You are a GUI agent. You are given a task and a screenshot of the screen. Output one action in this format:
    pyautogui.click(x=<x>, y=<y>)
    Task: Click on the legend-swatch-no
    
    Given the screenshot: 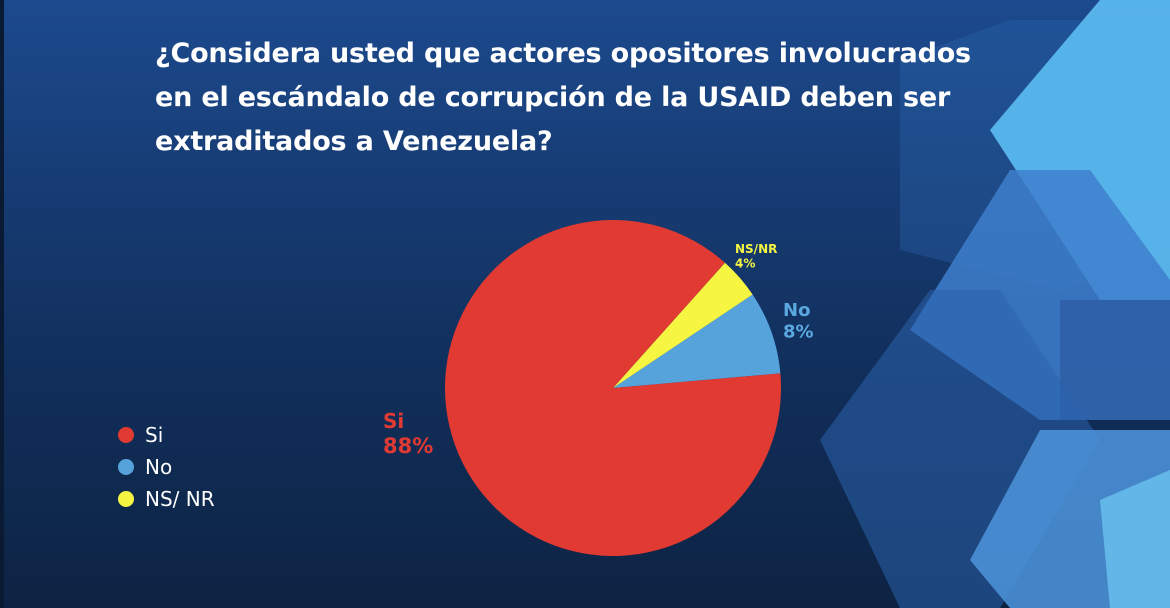 What is the action you would take?
    pyautogui.click(x=126, y=467)
    